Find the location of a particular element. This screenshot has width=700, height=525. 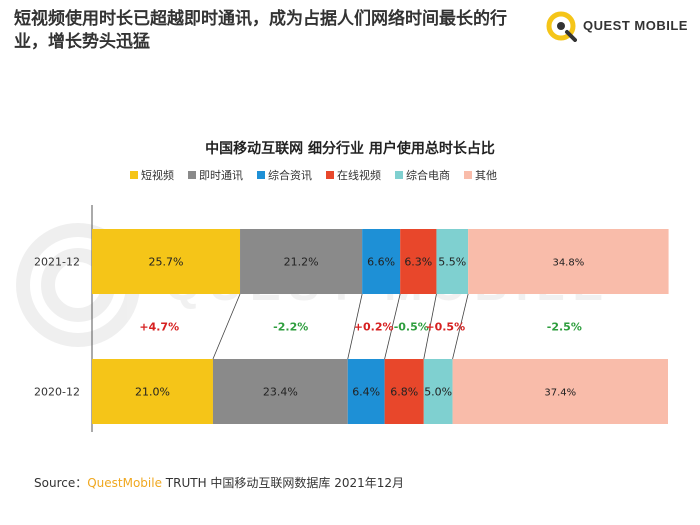

legend-label: 综合资讯 is located at coordinates (290, 175).